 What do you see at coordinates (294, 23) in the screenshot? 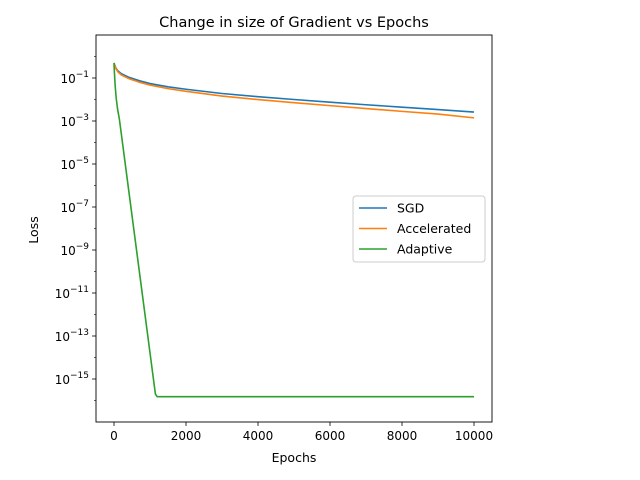
I see `chart-title: Change in size of Gradient vs Epochs` at bounding box center [294, 23].